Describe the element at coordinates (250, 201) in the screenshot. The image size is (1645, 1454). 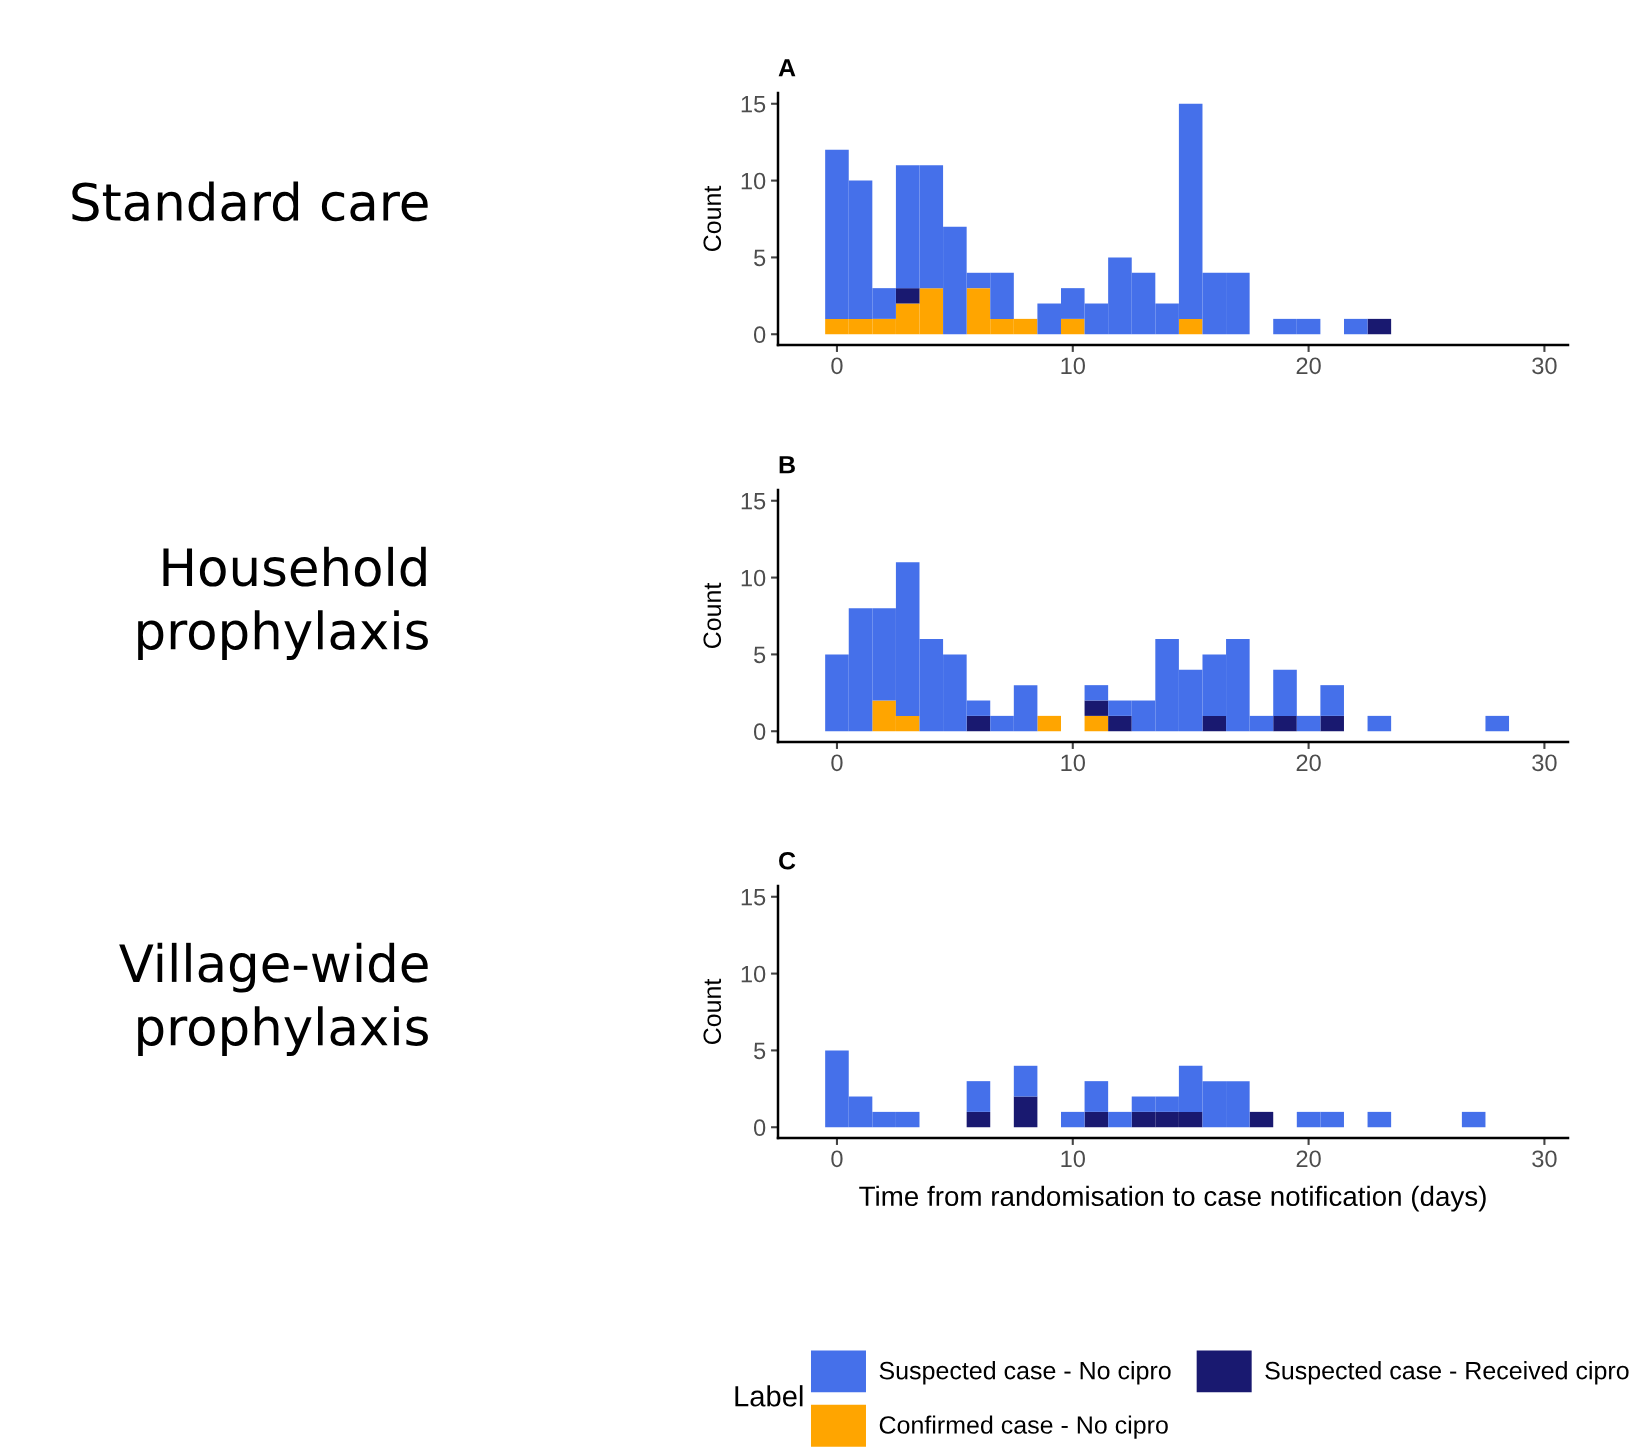
I see `text: Standard care` at that location.